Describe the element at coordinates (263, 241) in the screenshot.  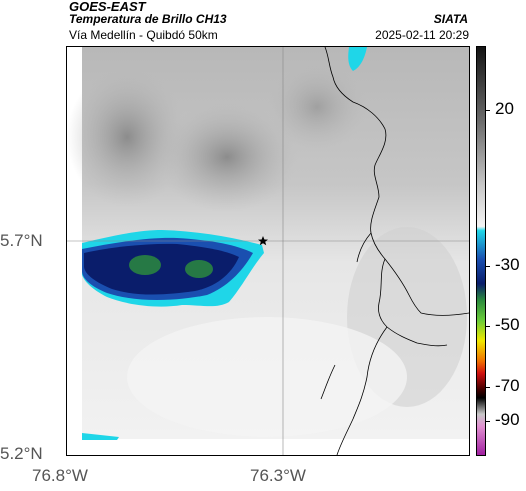
I see `star-marker` at that location.